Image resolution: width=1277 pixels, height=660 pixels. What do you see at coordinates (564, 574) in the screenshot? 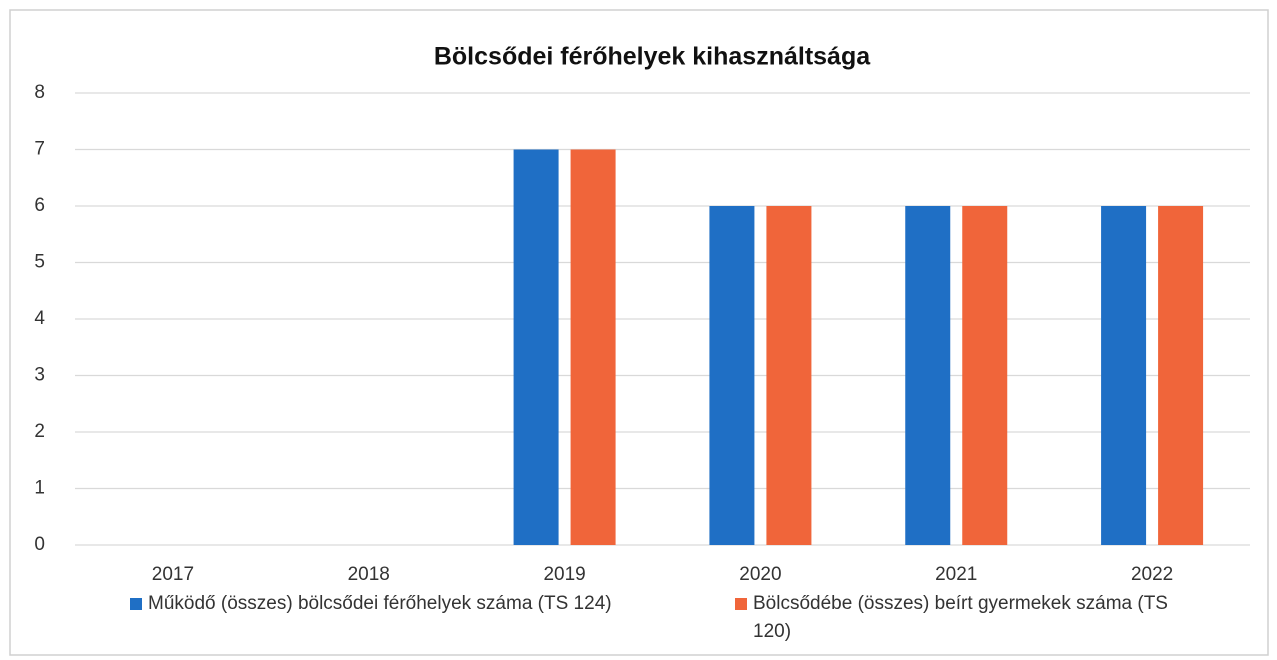
I see `x-tick-label: 2019` at bounding box center [564, 574].